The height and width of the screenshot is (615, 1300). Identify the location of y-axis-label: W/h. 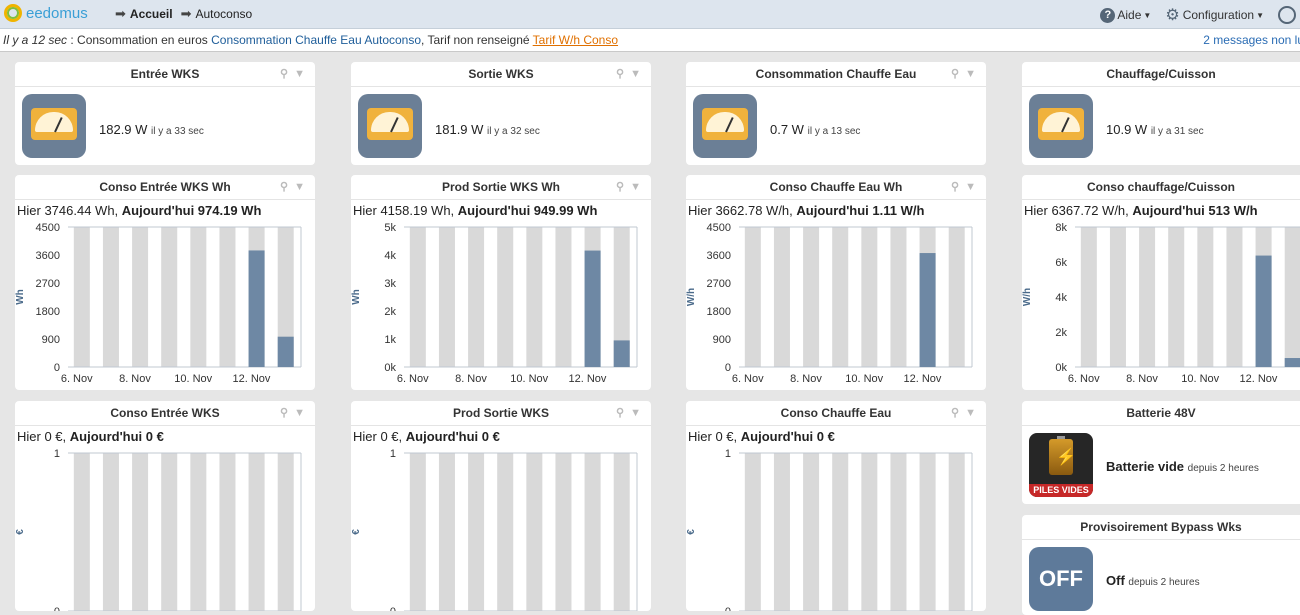
(1027, 297).